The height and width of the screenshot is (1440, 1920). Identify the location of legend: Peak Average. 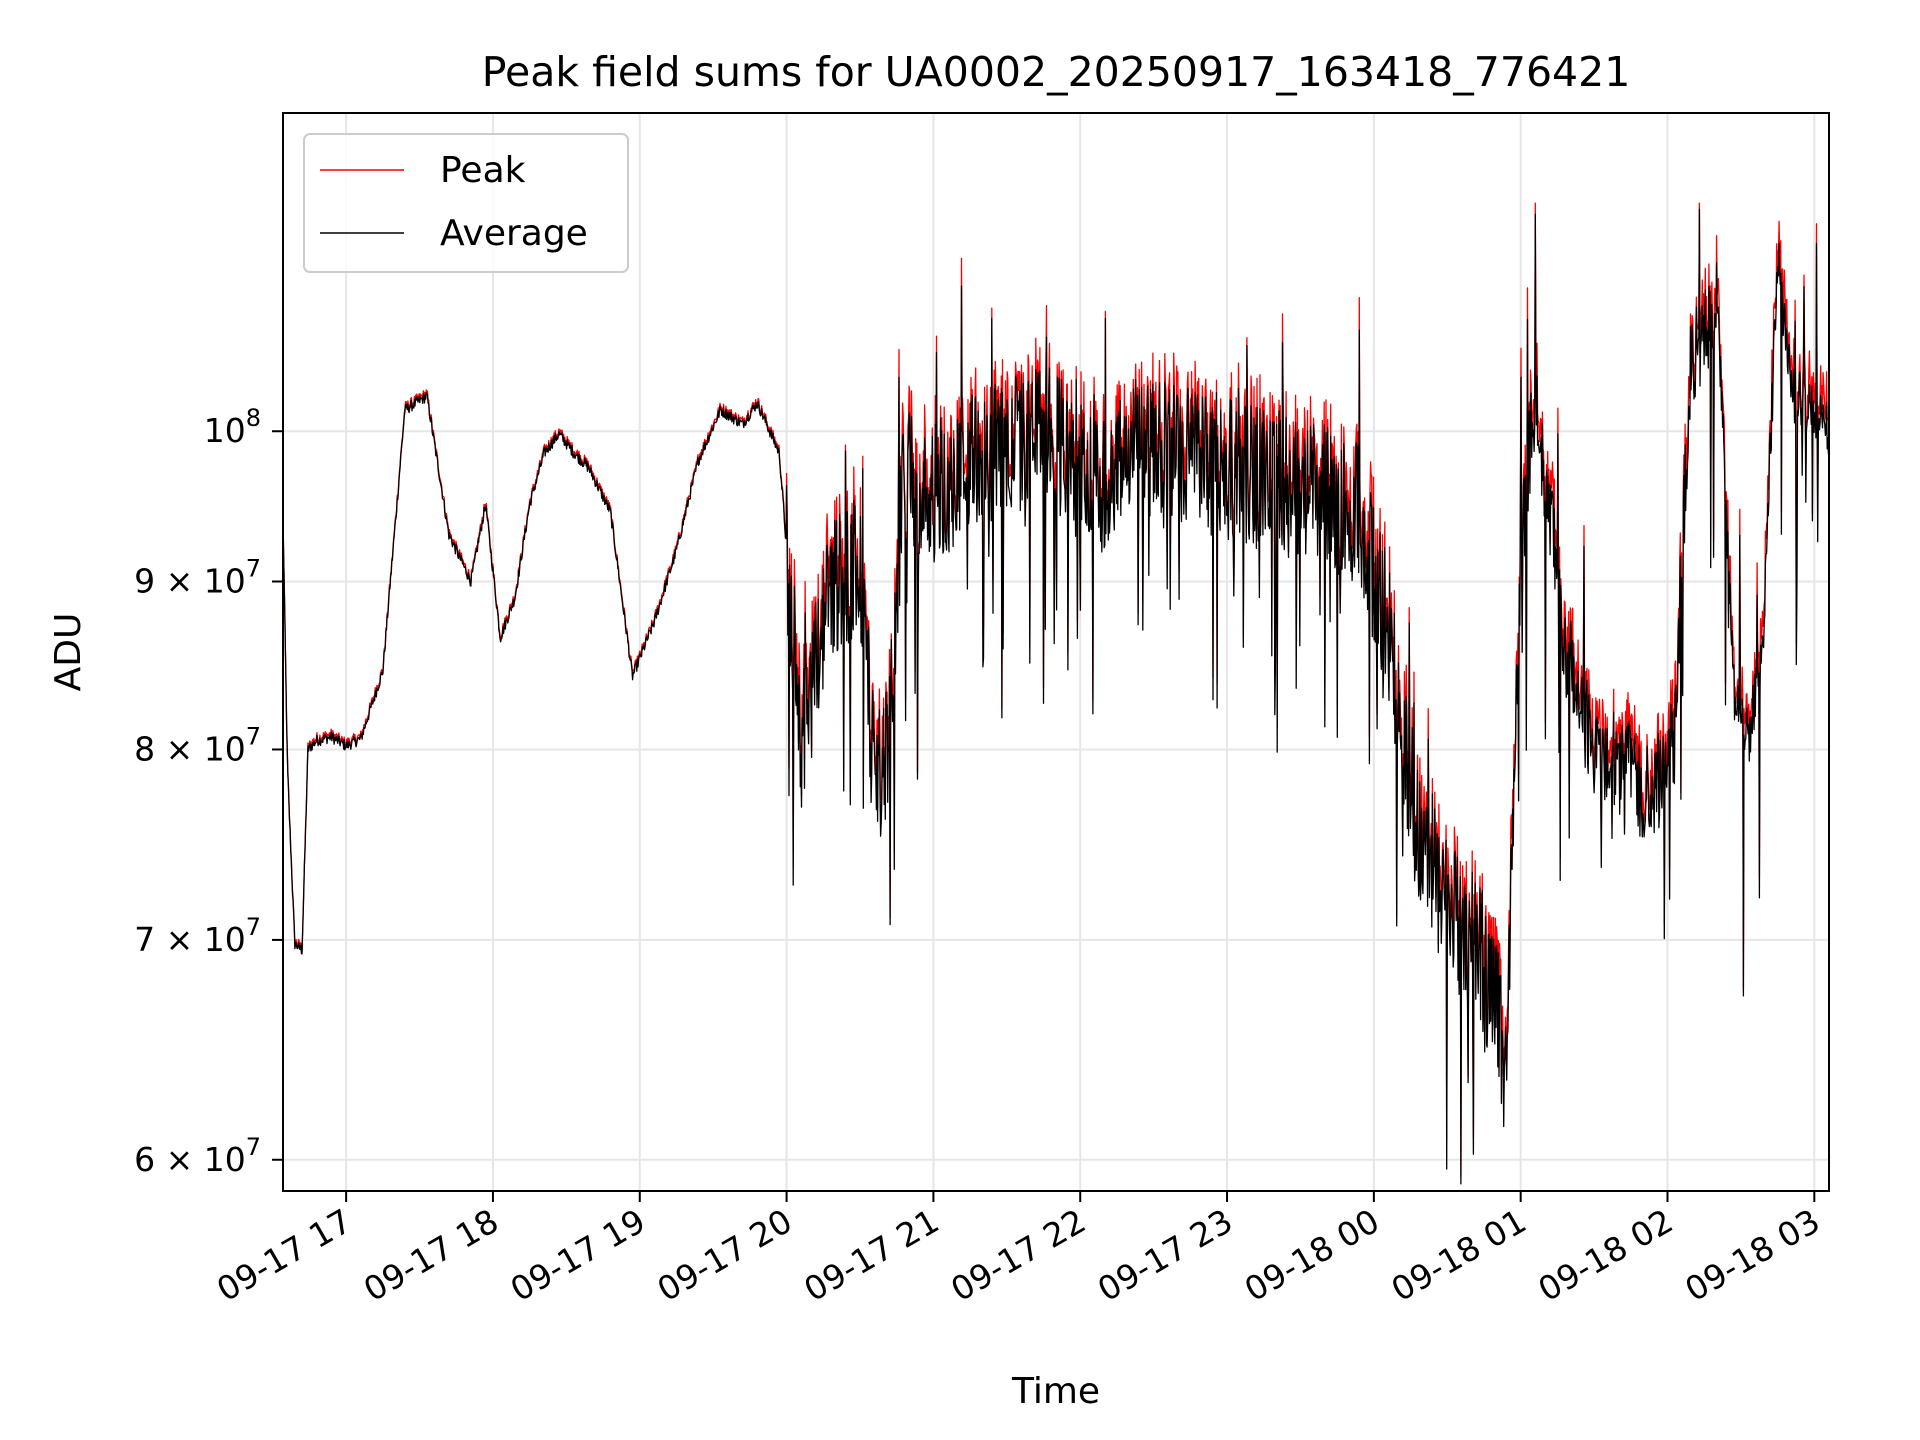
(466, 203).